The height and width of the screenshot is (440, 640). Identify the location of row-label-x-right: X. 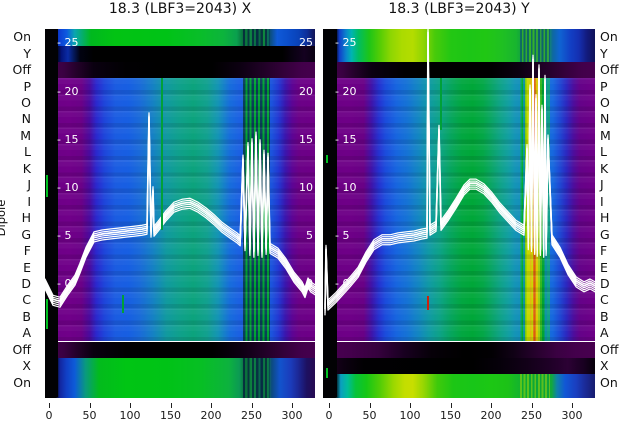
(604, 366).